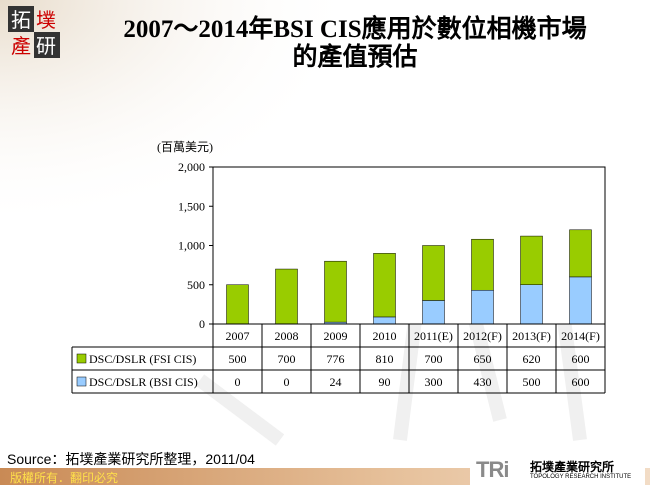  I want to click on svg-text: 產, so click(21, 46).